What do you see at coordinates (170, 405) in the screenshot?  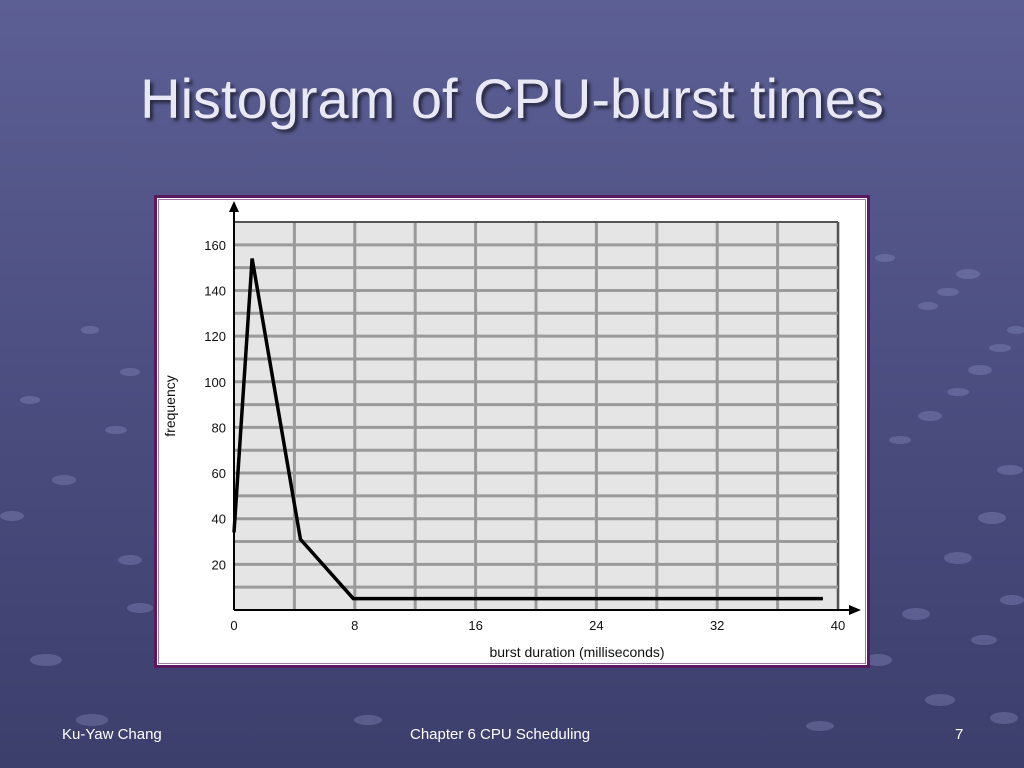 I see `y-axis-label: frequency` at bounding box center [170, 405].